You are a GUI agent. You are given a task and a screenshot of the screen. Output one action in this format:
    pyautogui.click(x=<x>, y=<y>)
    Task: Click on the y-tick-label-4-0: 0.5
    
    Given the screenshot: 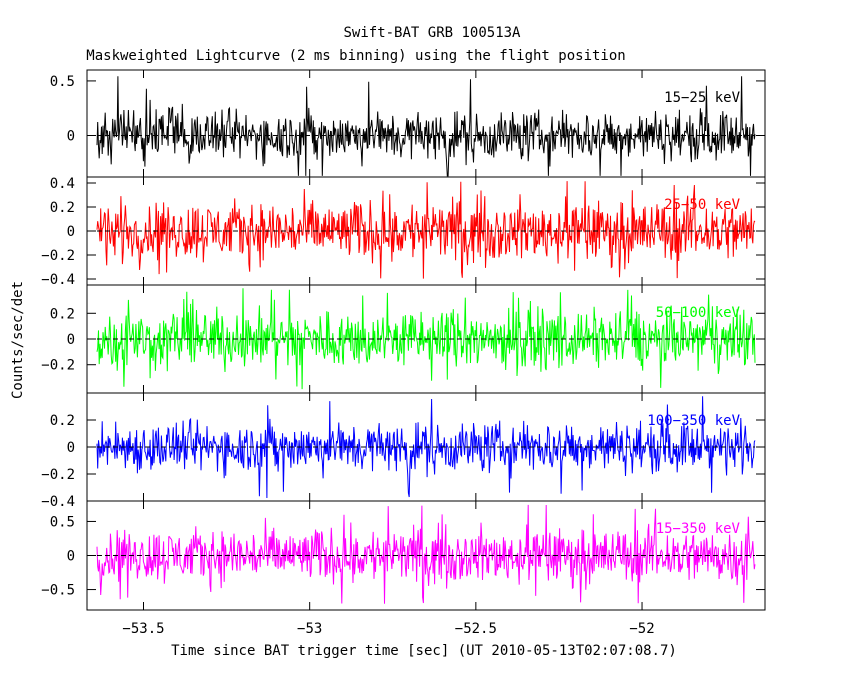 What is the action you would take?
    pyautogui.click(x=62, y=522)
    